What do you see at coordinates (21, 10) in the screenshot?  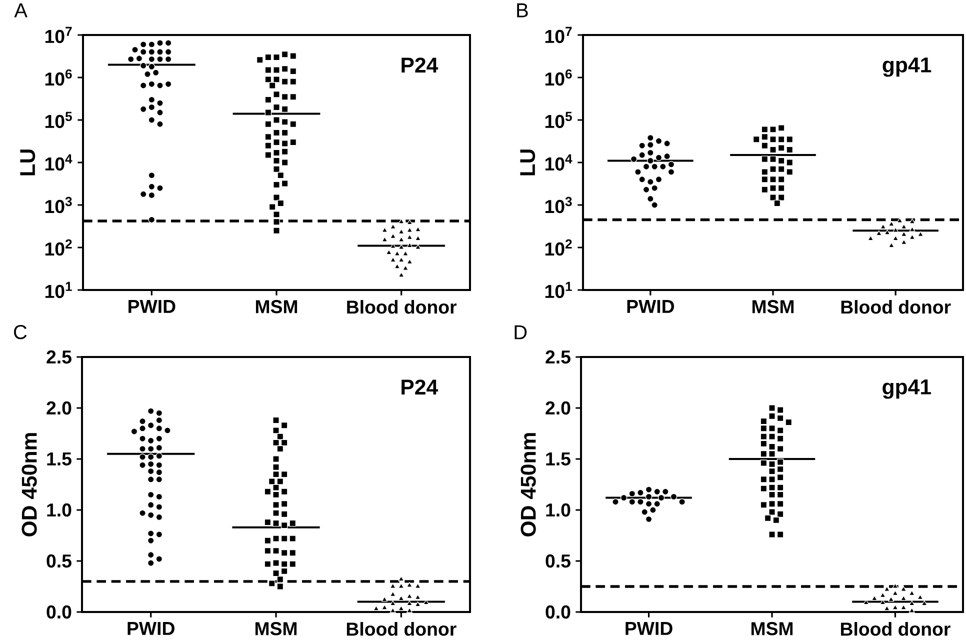 I see `chart-title: A` at bounding box center [21, 10].